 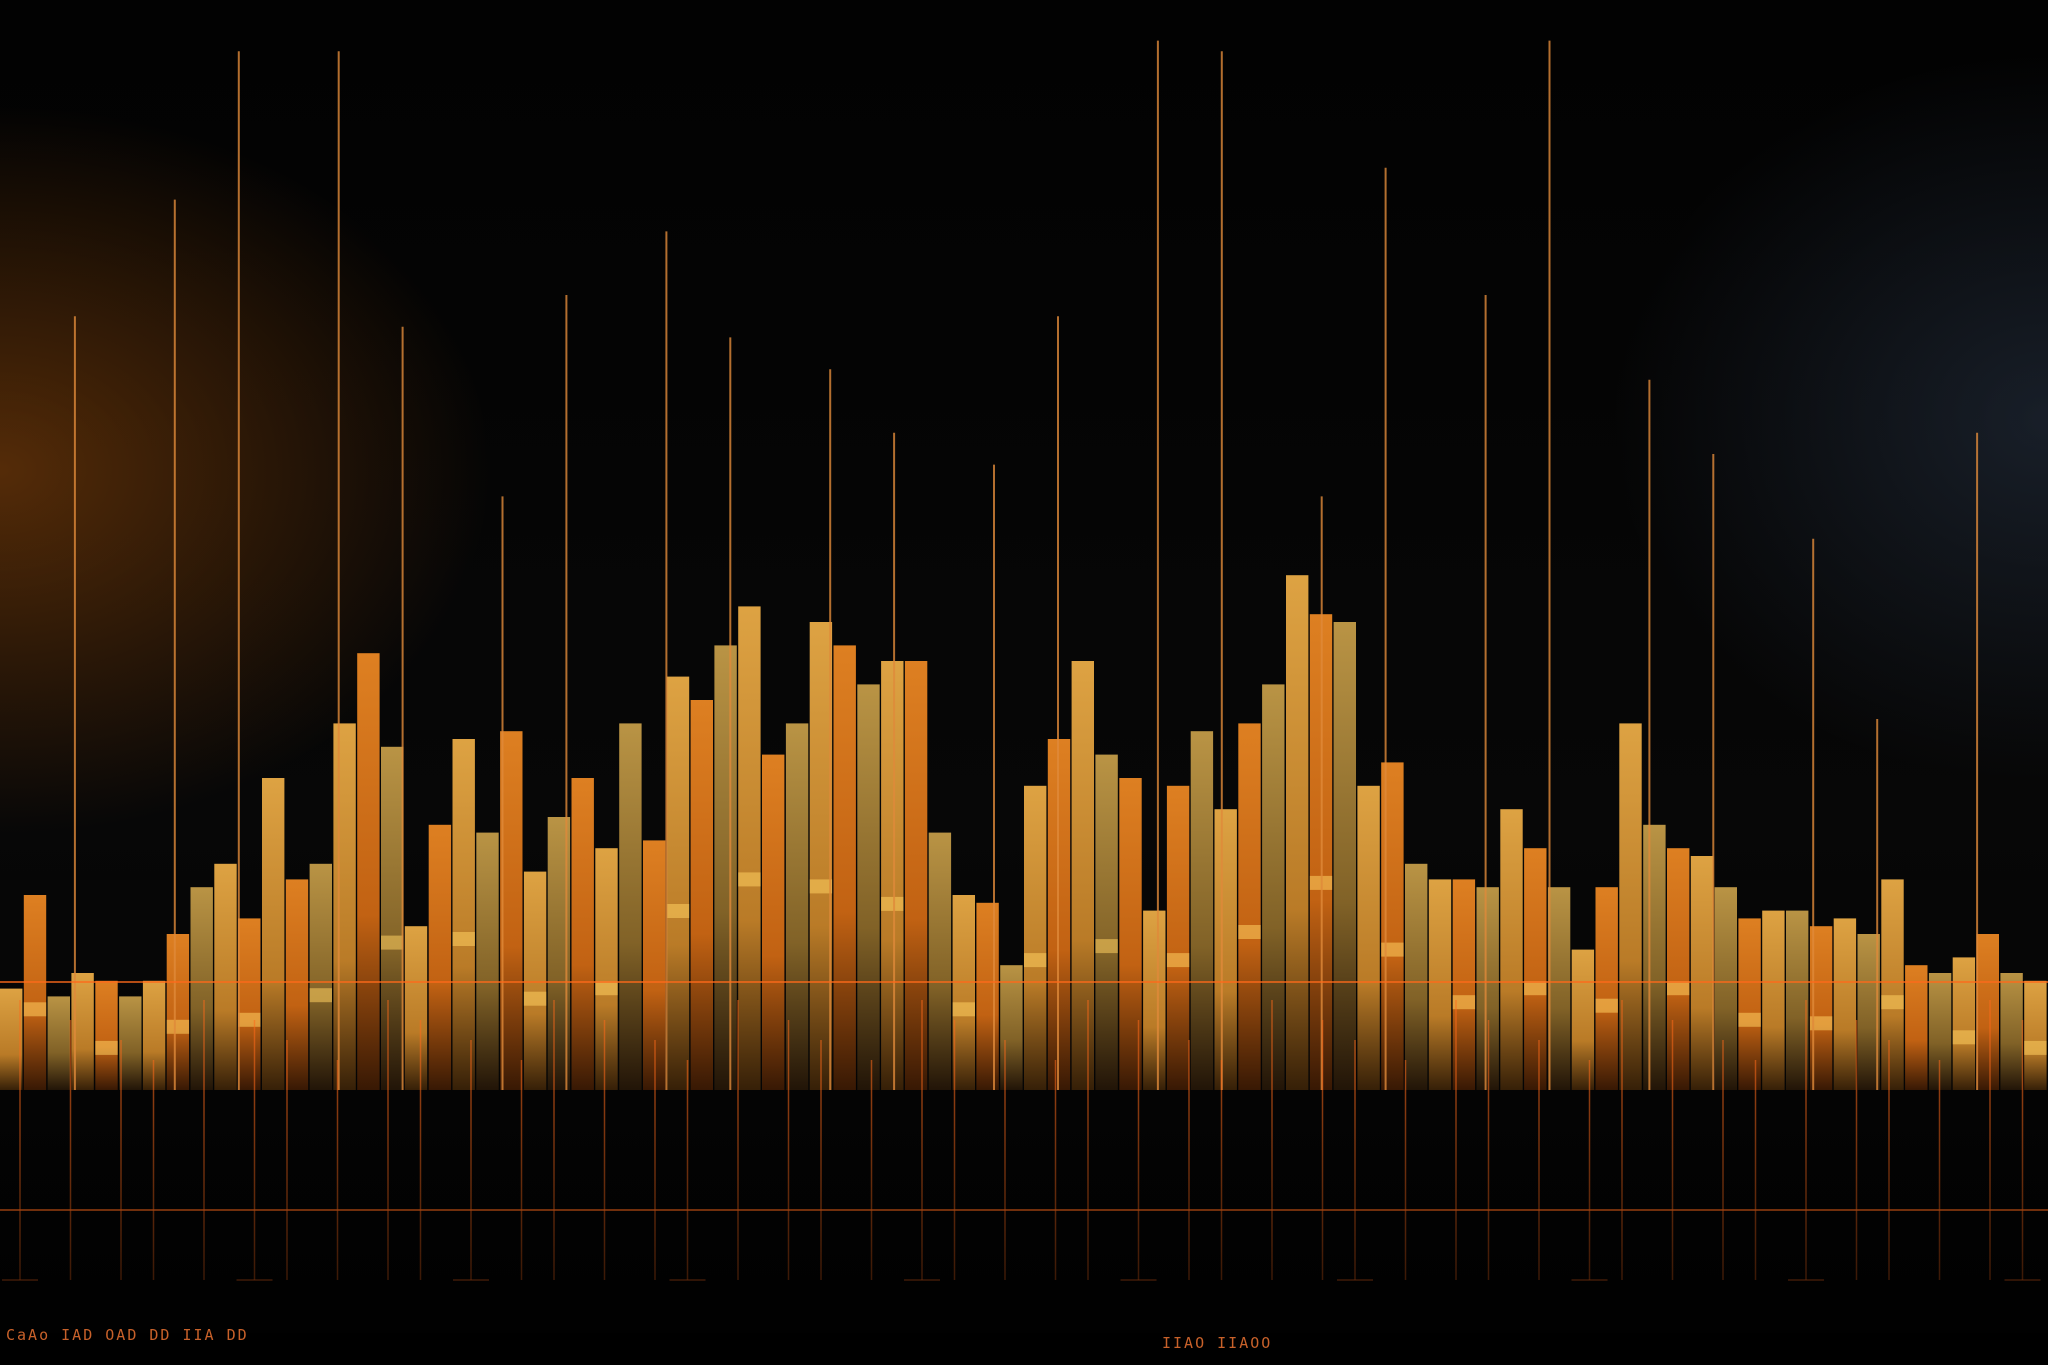 What do you see at coordinates (127, 1335) in the screenshot?
I see `caption-left: CaAo IAD OAD DD IIA DD` at bounding box center [127, 1335].